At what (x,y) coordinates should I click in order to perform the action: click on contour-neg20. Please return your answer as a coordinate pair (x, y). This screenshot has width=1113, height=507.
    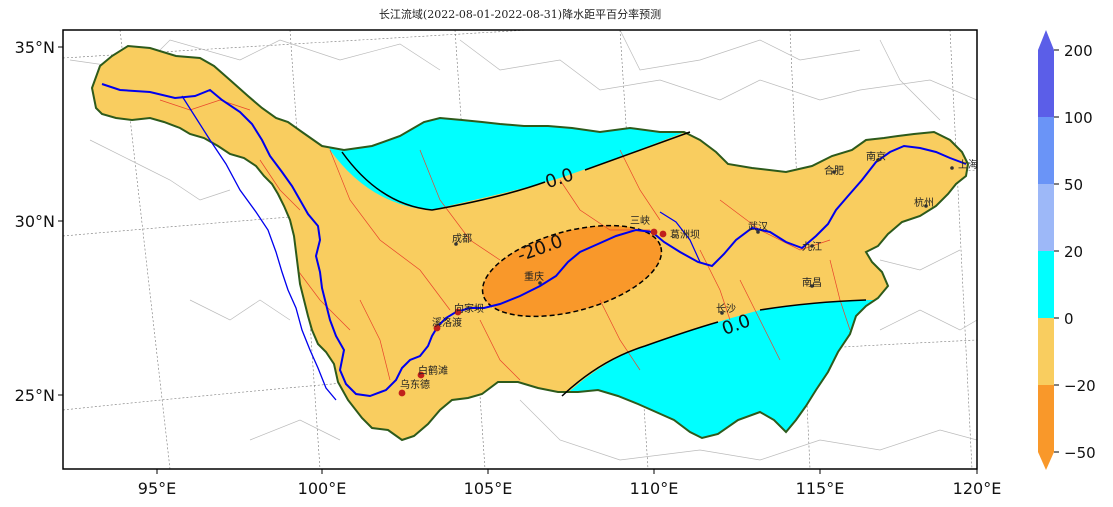
    Looking at the image, I should click on (572, 271).